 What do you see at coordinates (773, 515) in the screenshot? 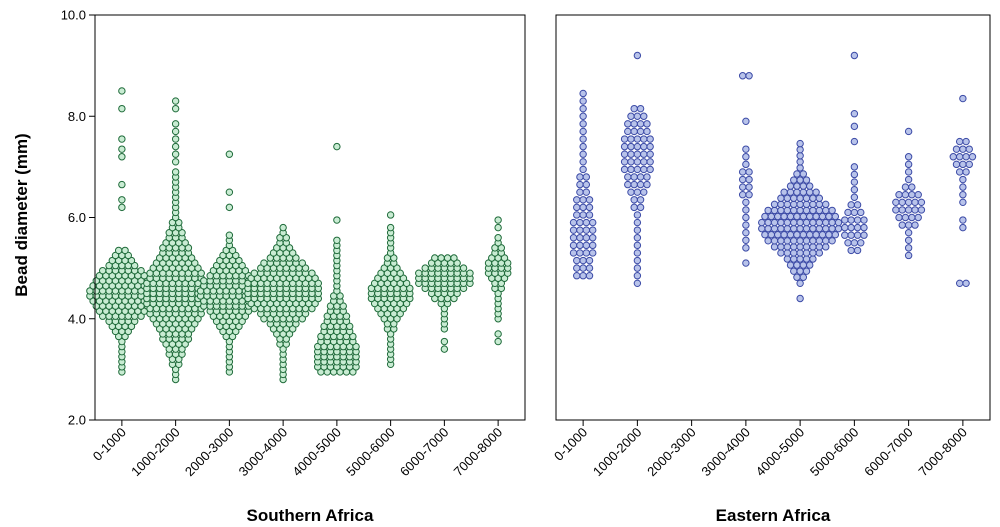
I see `panel-title-eastern-africa: Eastern Africa` at bounding box center [773, 515].